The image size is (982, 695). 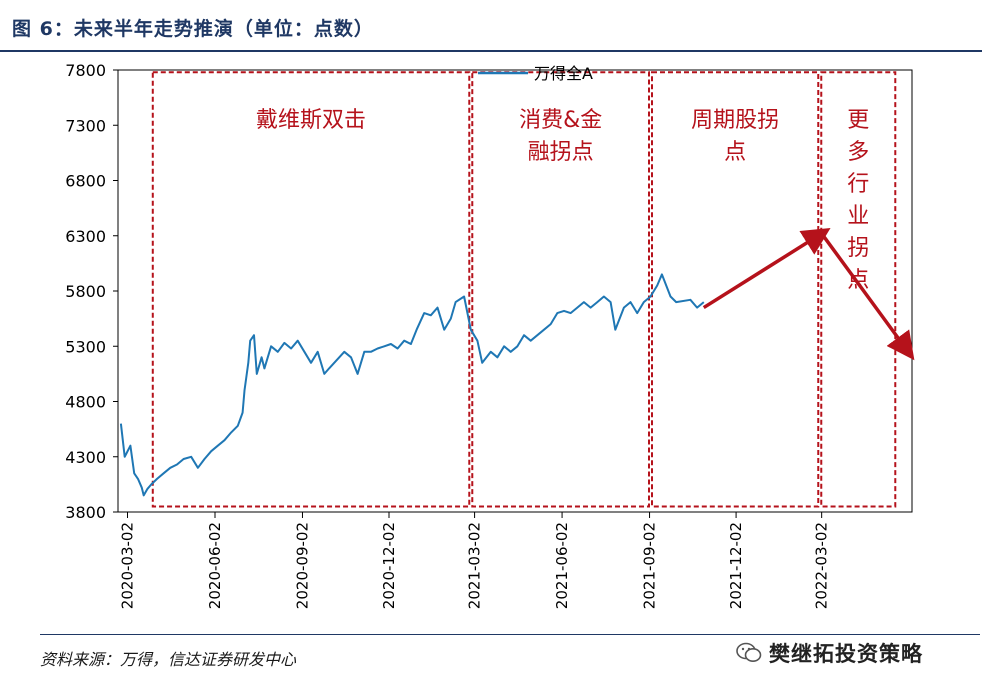 I want to click on x-tick-label: 2021-12-02, so click(x=736, y=565).